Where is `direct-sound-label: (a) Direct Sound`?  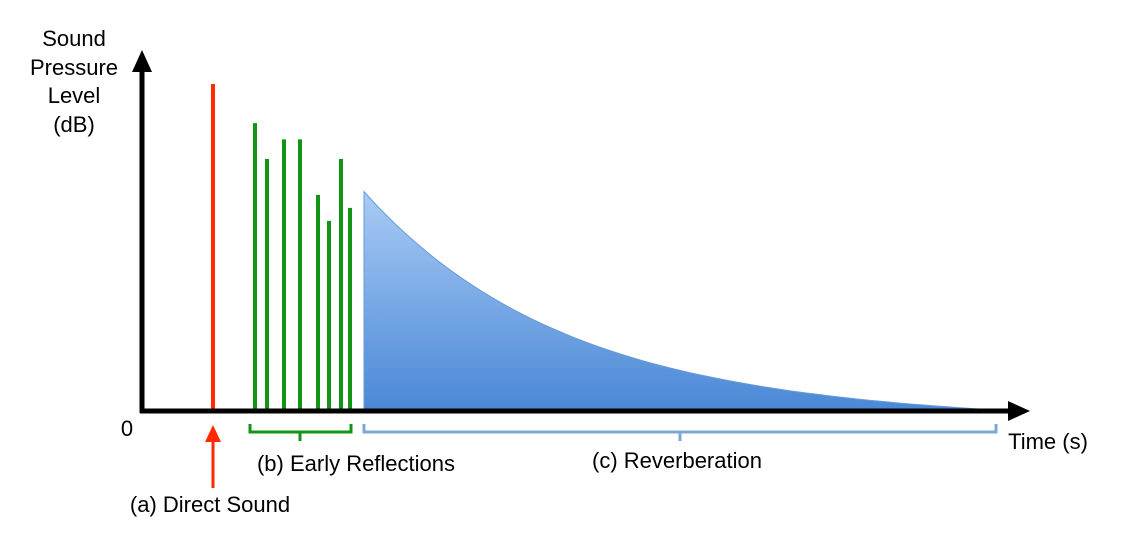
direct-sound-label: (a) Direct Sound is located at coordinates (210, 504).